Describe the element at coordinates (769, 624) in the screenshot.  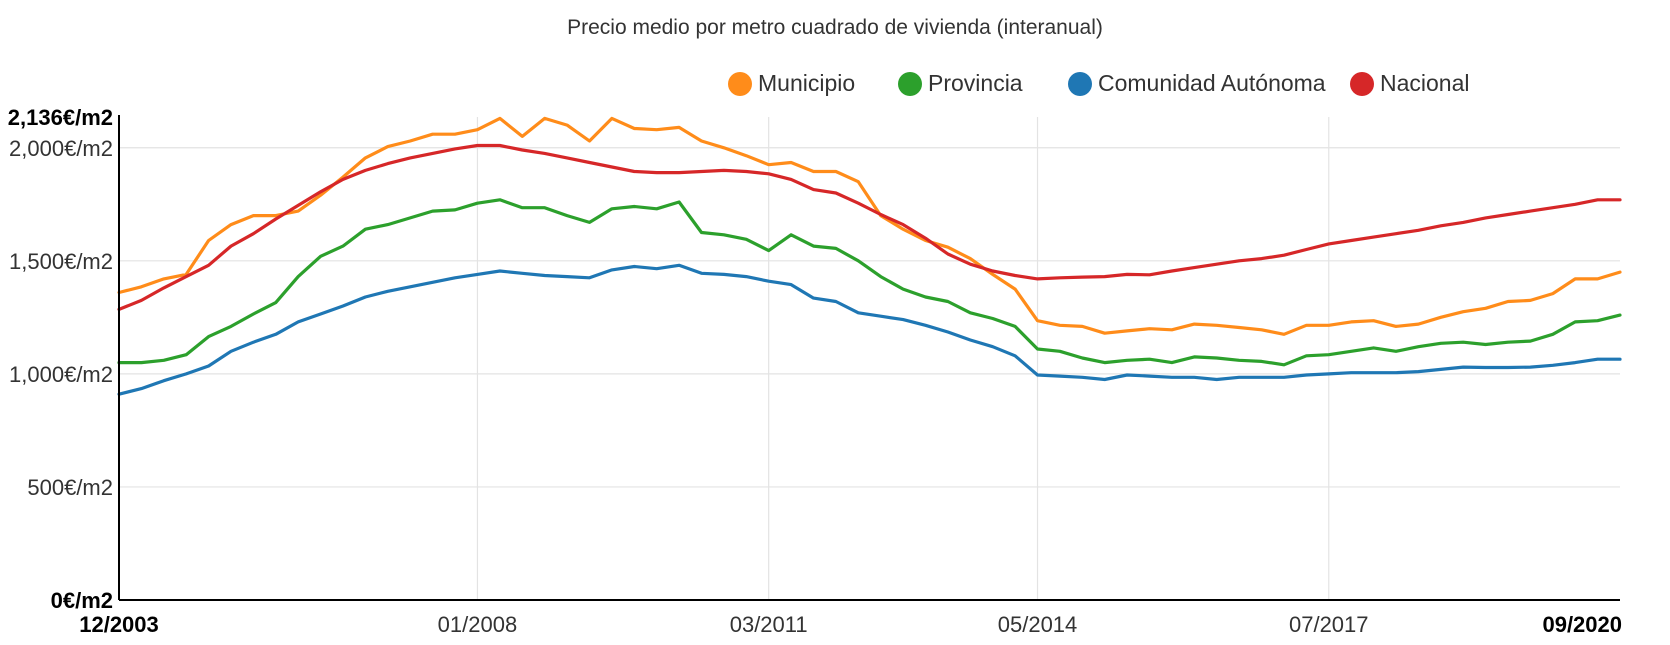
I see `x-tick-label: 03/2011` at that location.